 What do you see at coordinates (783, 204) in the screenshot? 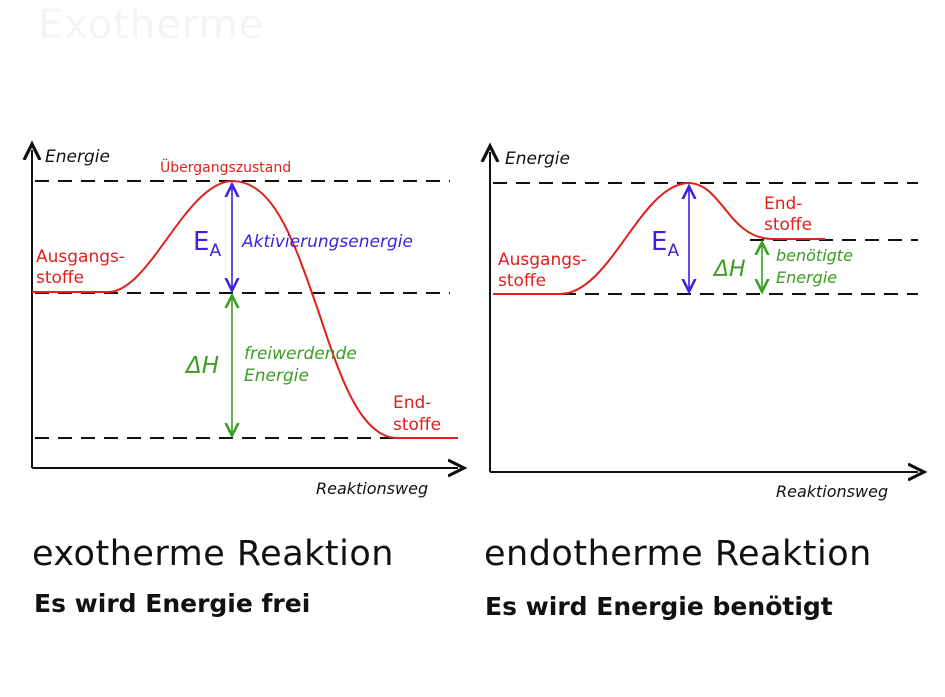
I see `right-products-label-1: End-` at bounding box center [783, 204].